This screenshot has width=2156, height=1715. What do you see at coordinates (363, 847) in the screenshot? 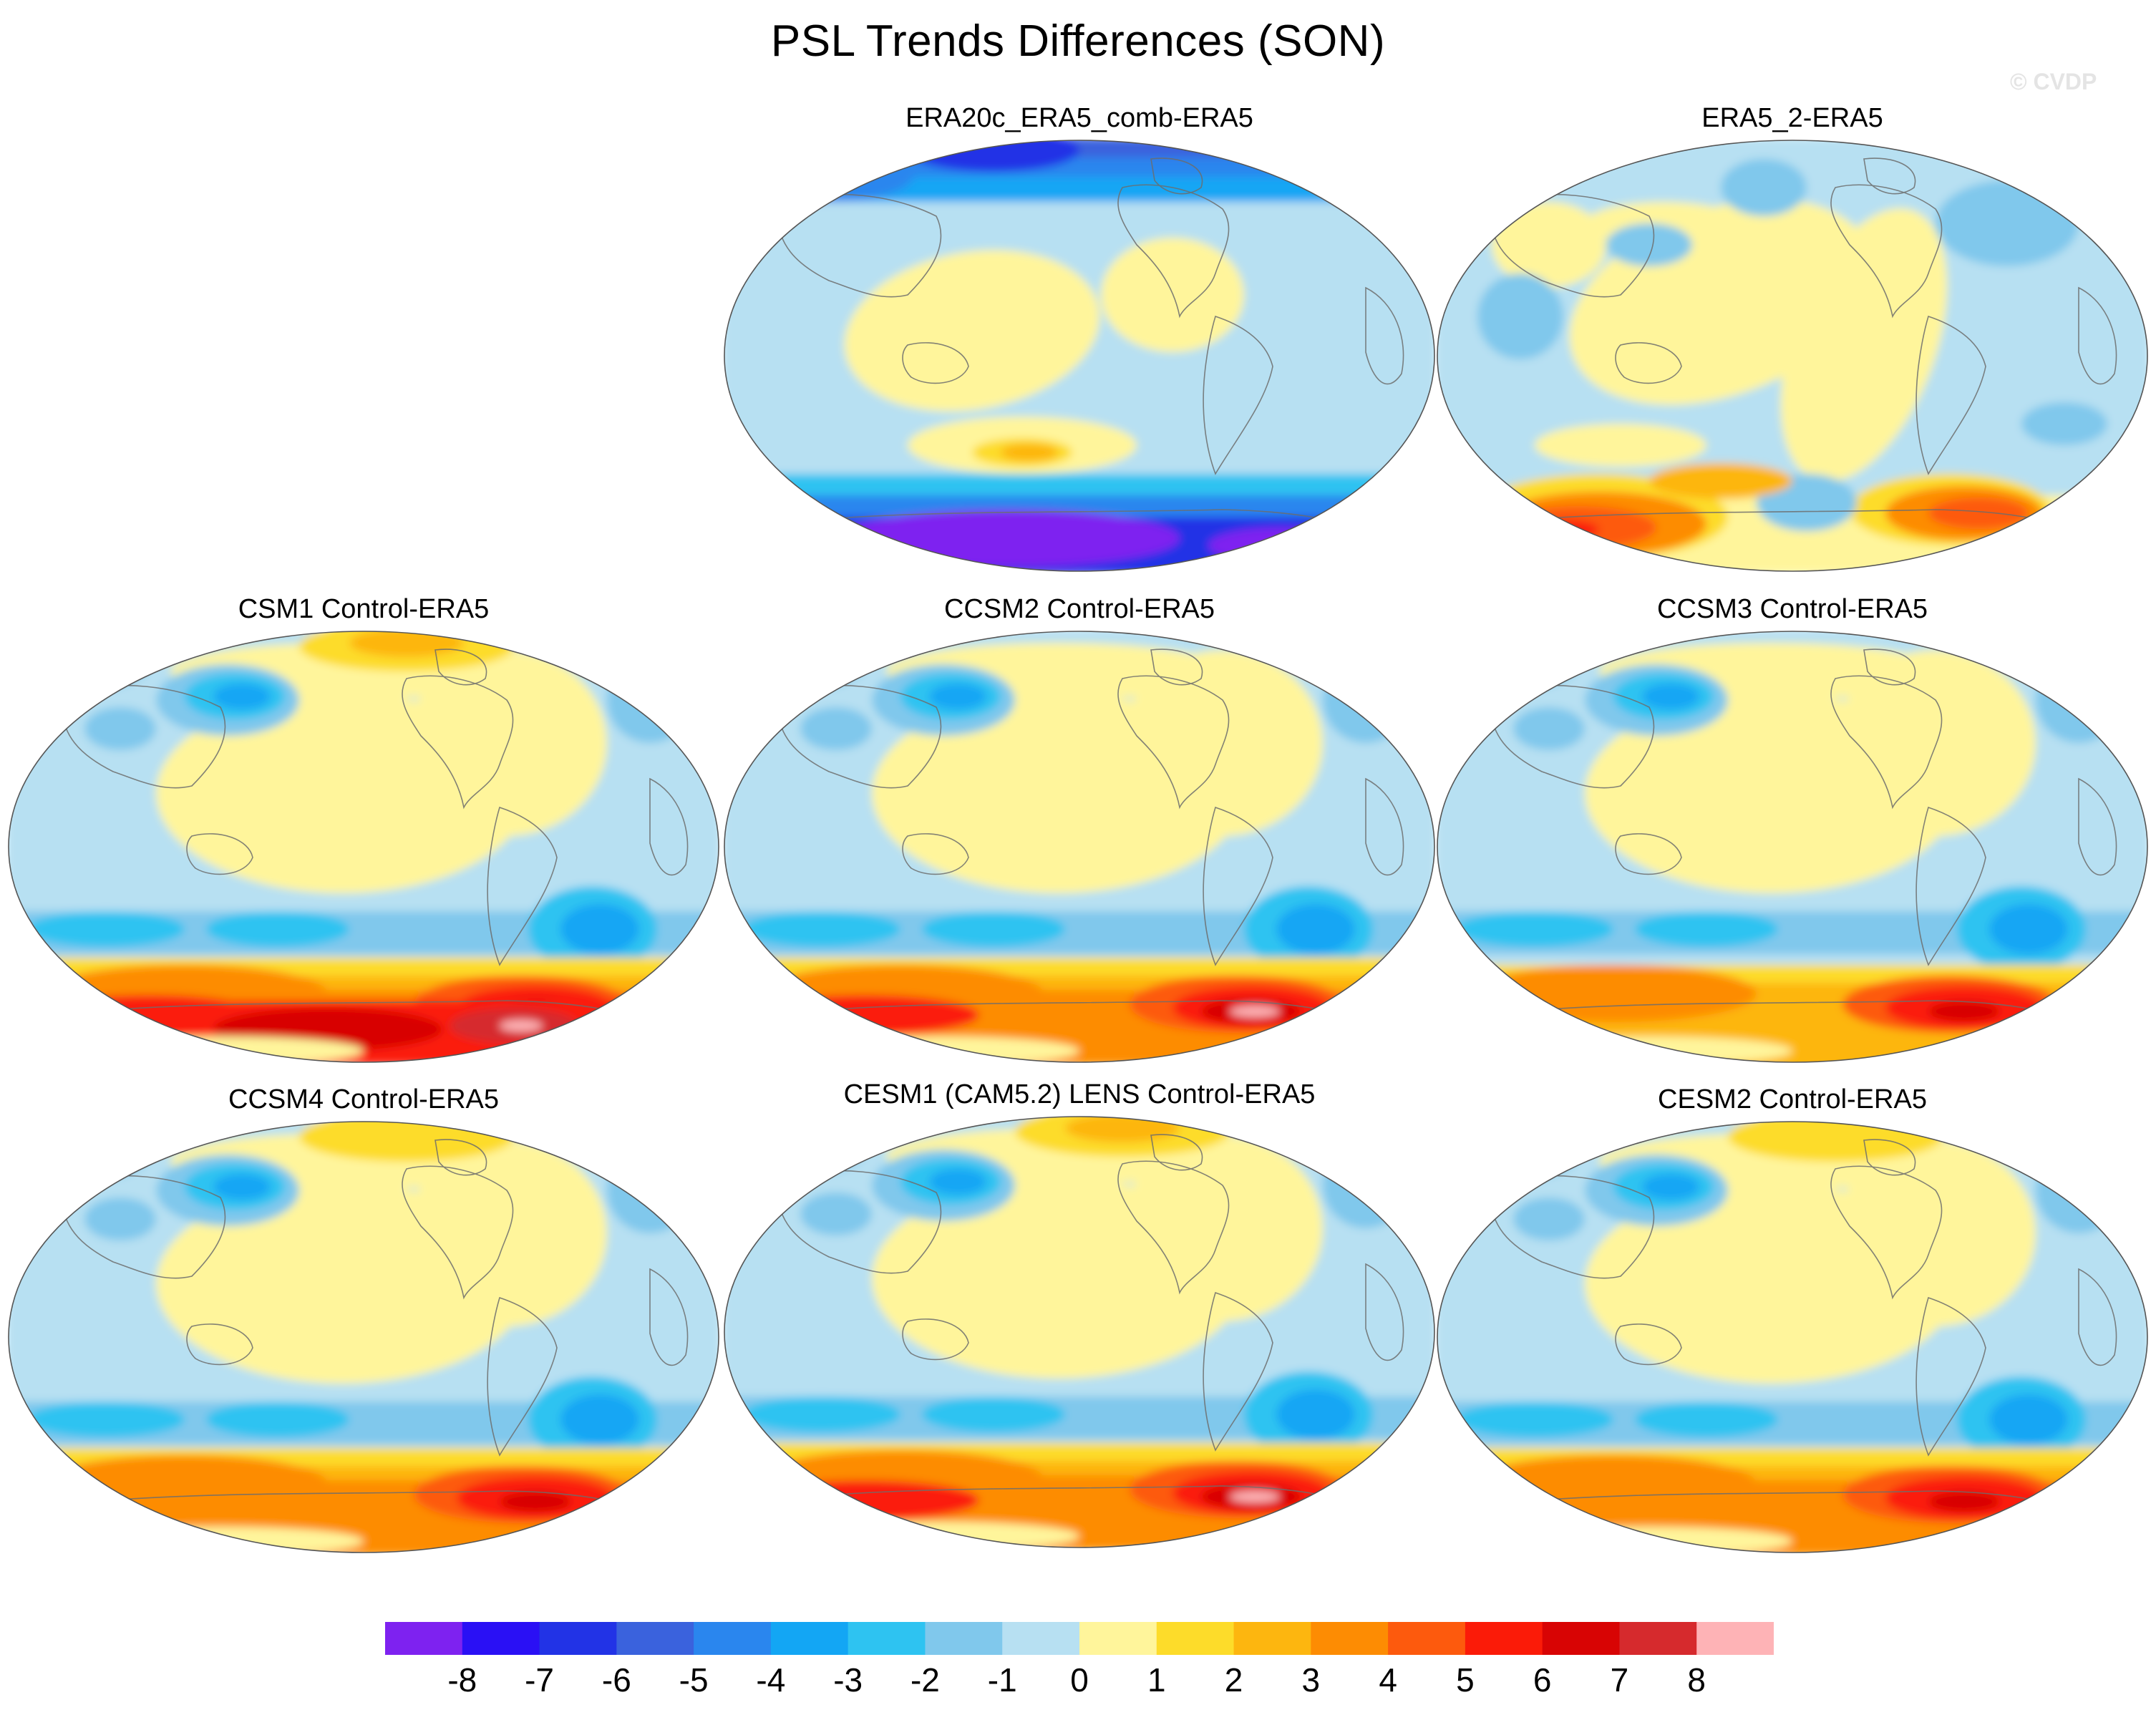
I see `map-csm1` at bounding box center [363, 847].